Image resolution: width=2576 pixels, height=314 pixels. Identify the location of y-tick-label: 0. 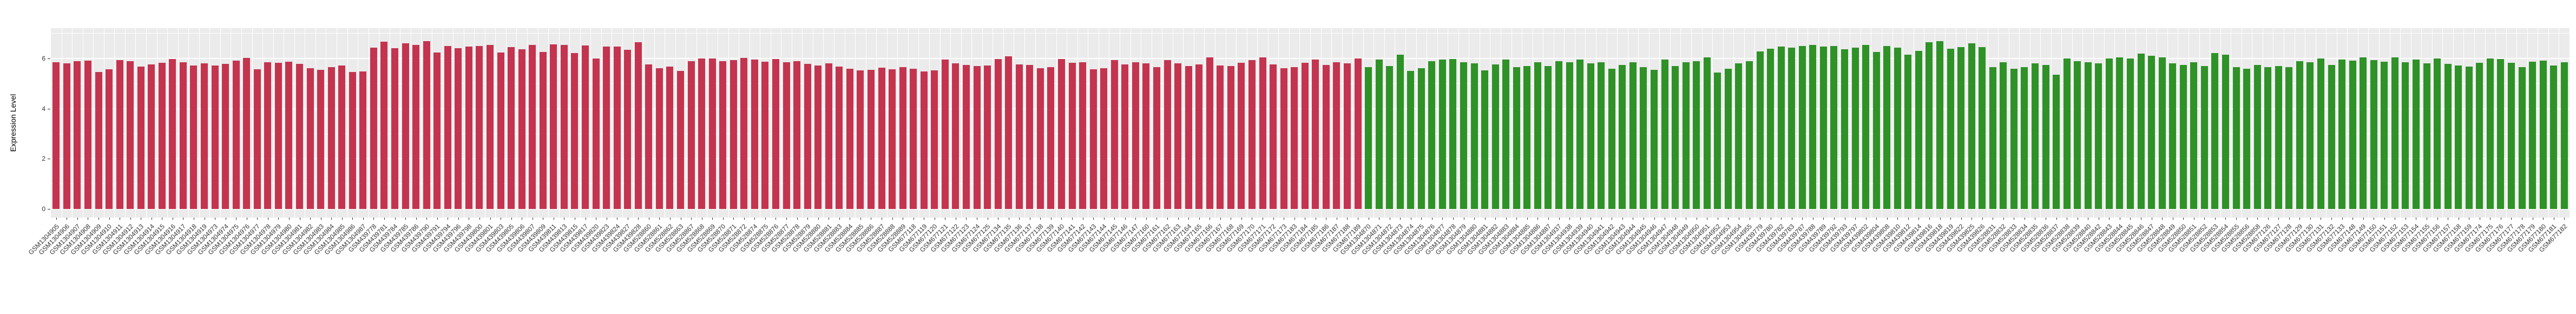
(43, 209).